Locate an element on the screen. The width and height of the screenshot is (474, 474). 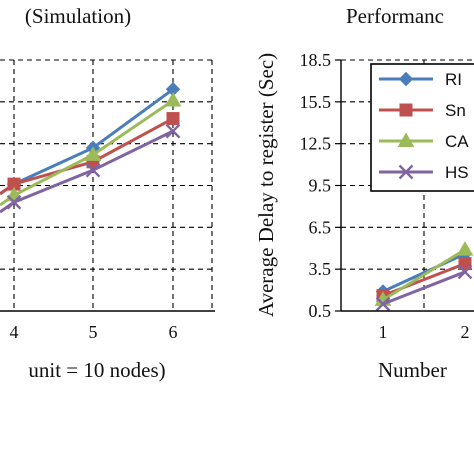
right-y-tick-label: 6.5 is located at coordinates (320, 227).